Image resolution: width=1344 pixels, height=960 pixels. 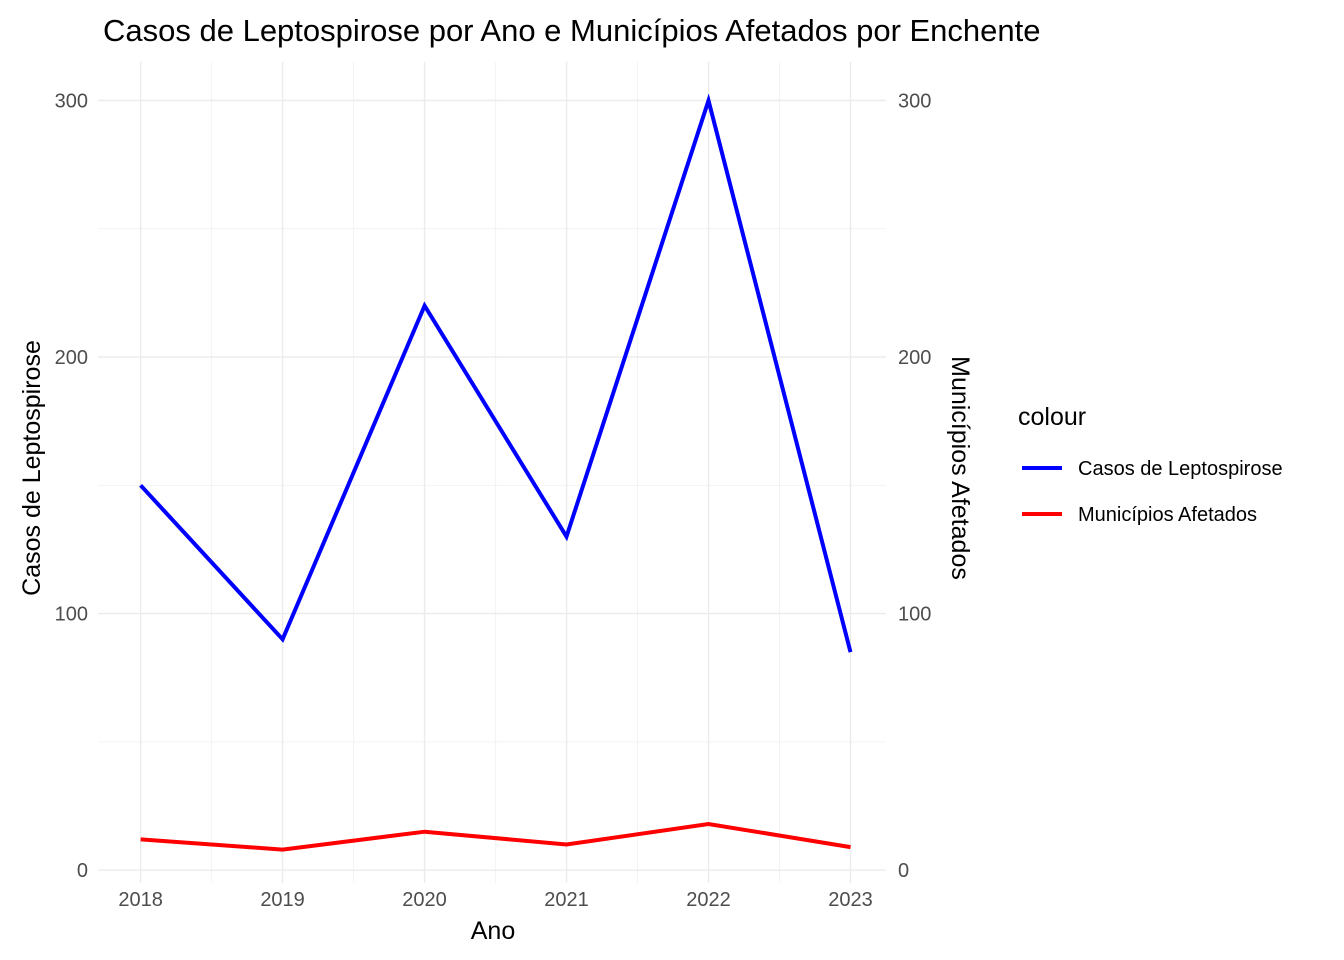 What do you see at coordinates (424, 900) in the screenshot?
I see `x-tick-label: 2020` at bounding box center [424, 900].